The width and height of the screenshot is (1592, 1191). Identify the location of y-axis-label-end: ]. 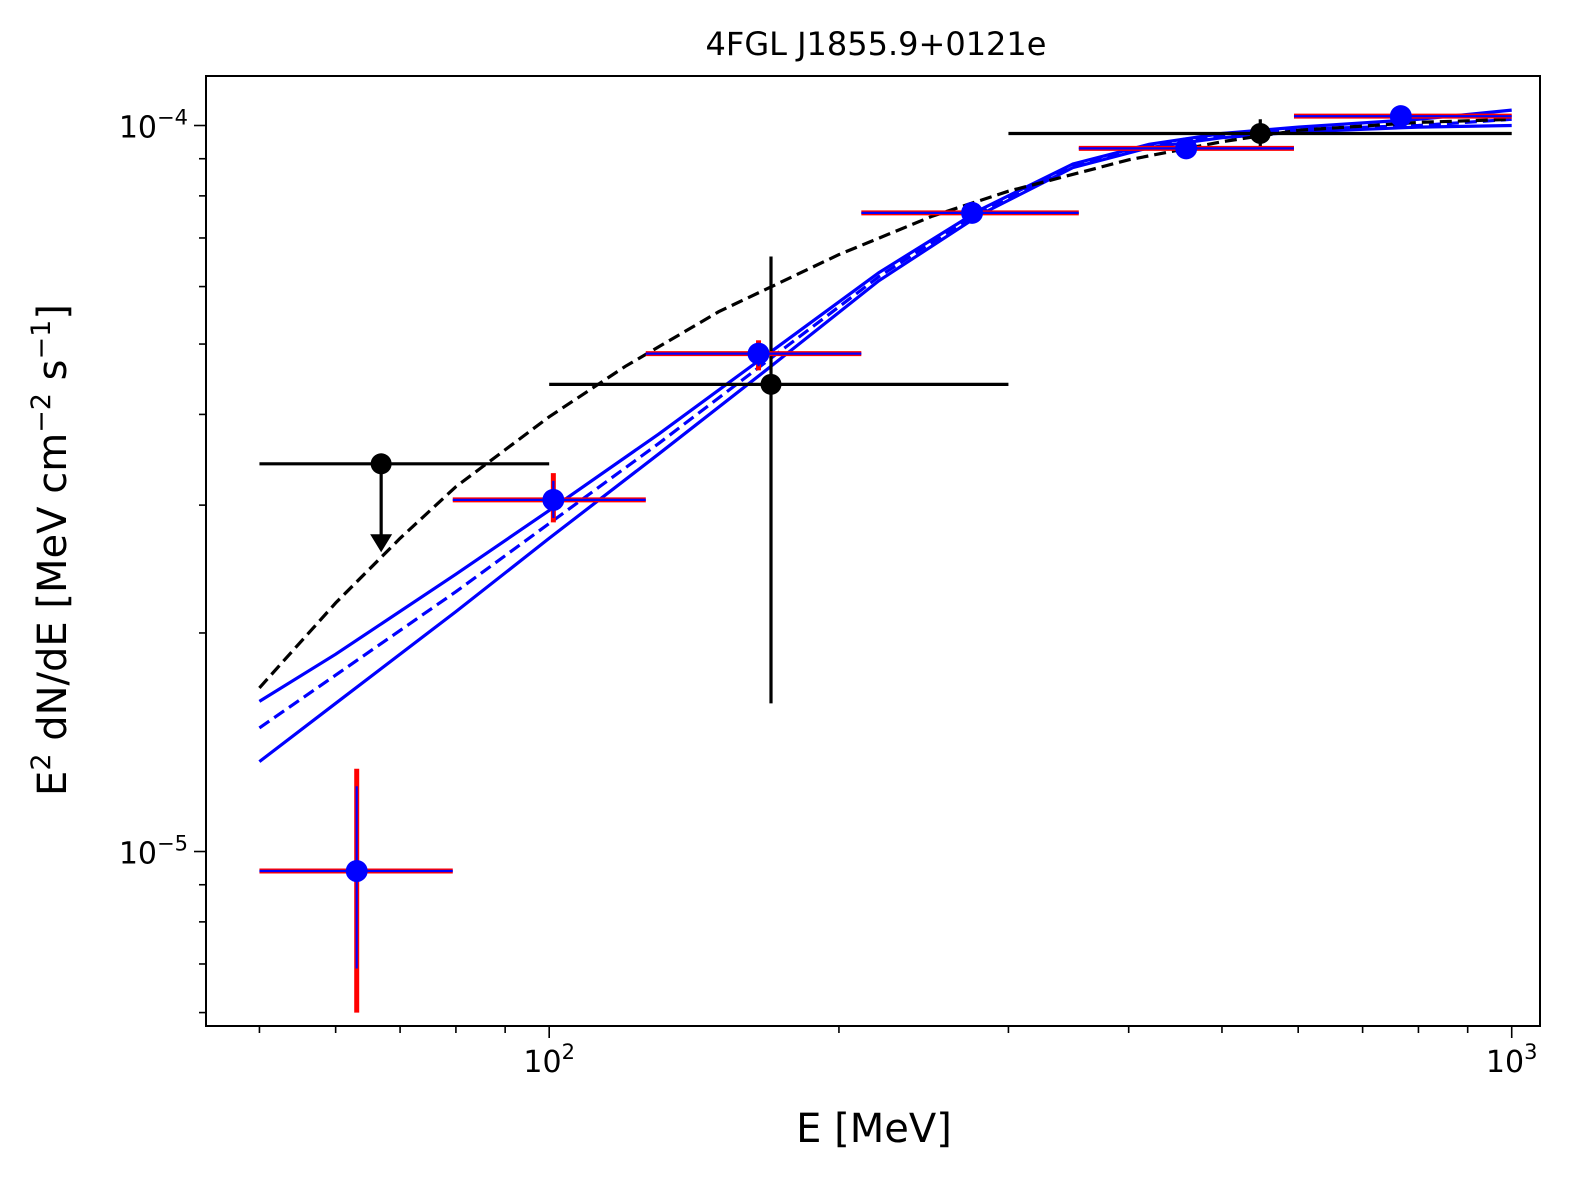
(53, 312).